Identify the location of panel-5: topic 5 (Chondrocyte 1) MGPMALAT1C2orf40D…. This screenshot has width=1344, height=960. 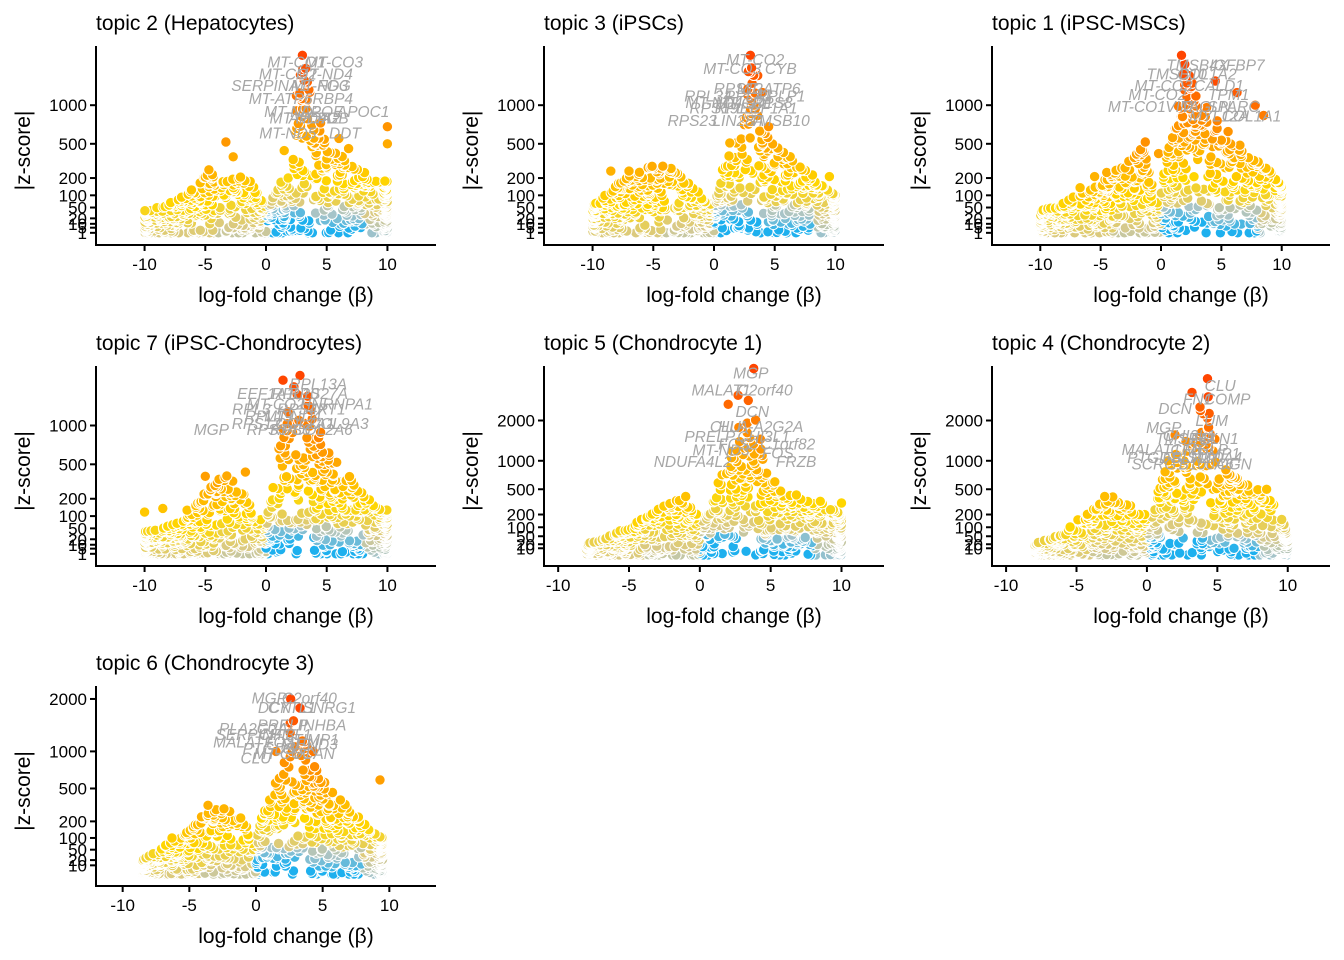
(672, 480).